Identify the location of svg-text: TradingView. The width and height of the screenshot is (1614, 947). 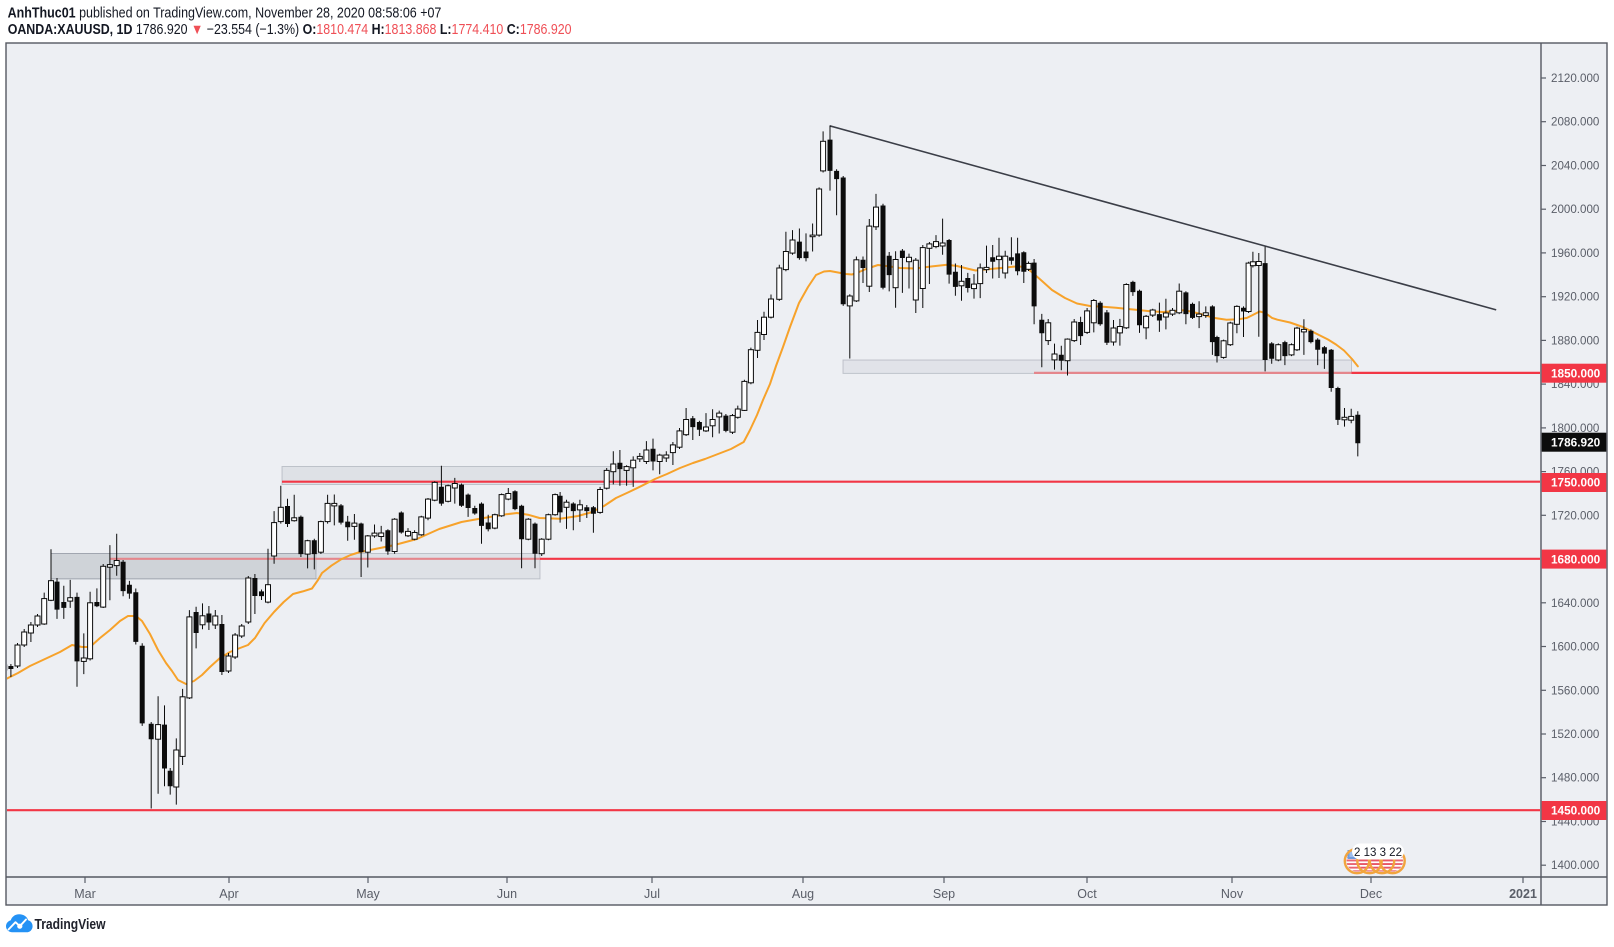
(70, 924).